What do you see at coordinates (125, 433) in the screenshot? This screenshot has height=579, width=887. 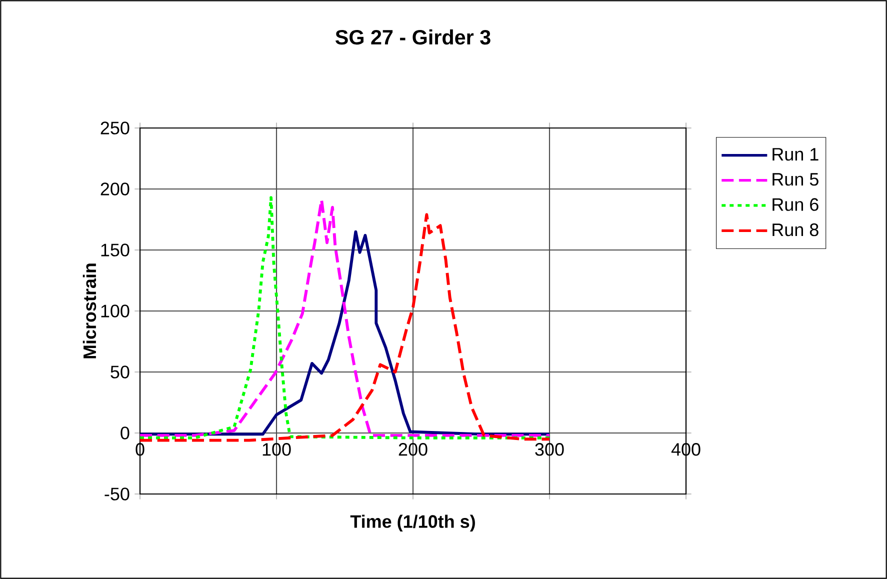 I see `y-tick-label: 0` at bounding box center [125, 433].